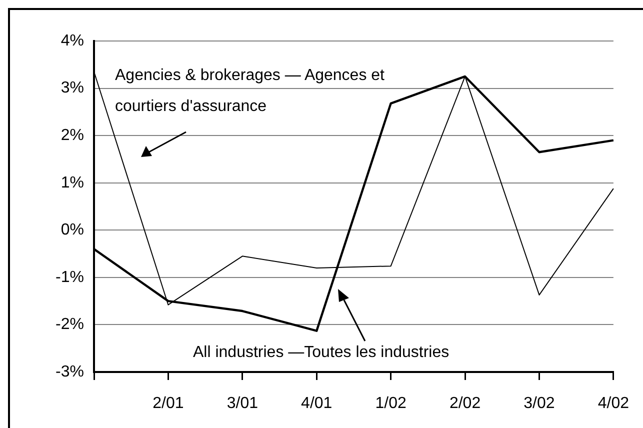 The width and height of the screenshot is (643, 428). What do you see at coordinates (321, 353) in the screenshot?
I see `series-label: All industries —Toutes les industries` at bounding box center [321, 353].